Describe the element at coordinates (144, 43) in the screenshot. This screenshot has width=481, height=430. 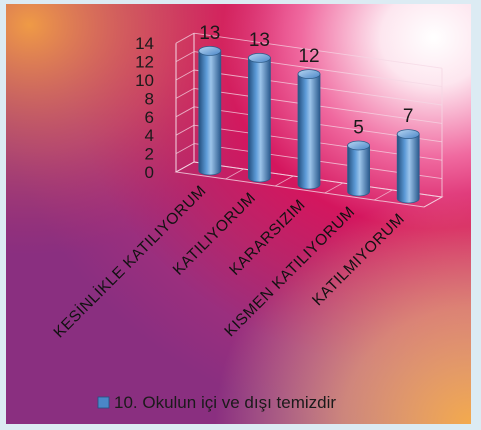
I see `y-tick-label: 14` at that location.